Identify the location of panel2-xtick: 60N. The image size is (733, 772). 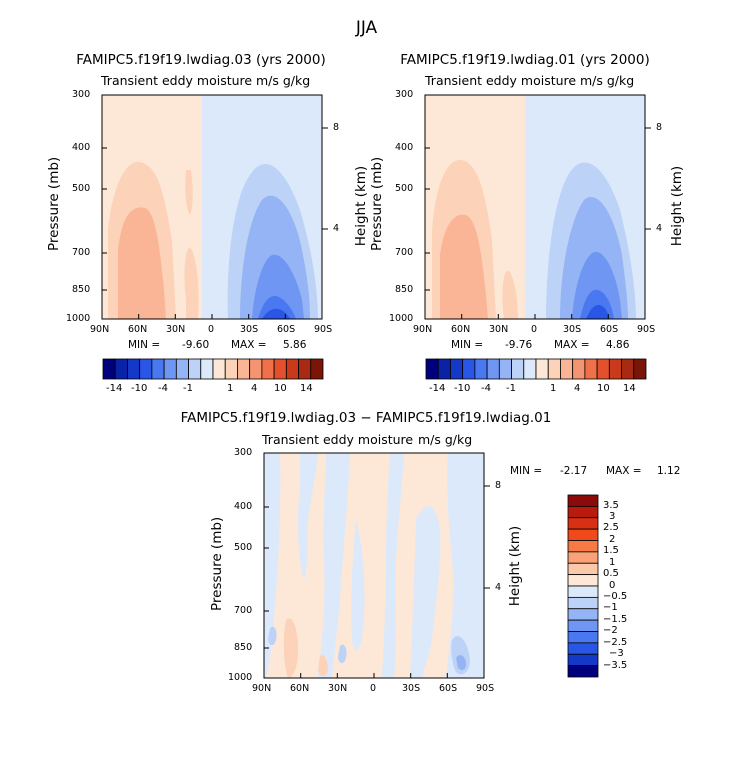
(461, 329).